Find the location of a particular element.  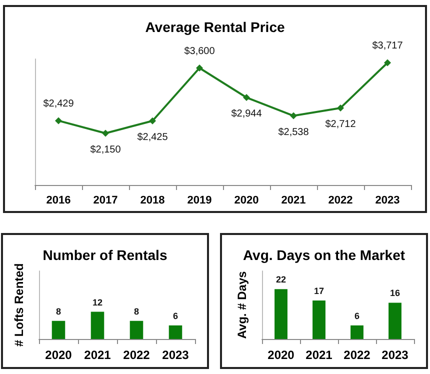

x-tick-label: 2019 is located at coordinates (199, 200).